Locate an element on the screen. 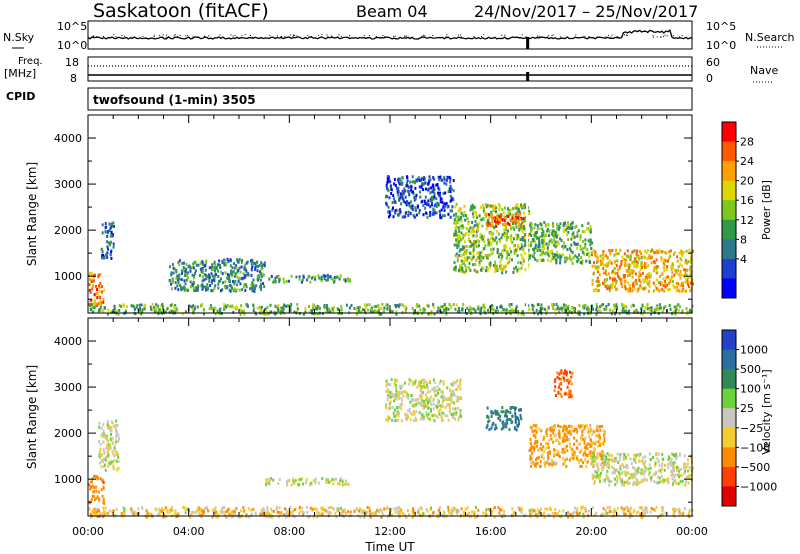 The width and height of the screenshot is (800, 554). cpid-panel is located at coordinates (390, 99).